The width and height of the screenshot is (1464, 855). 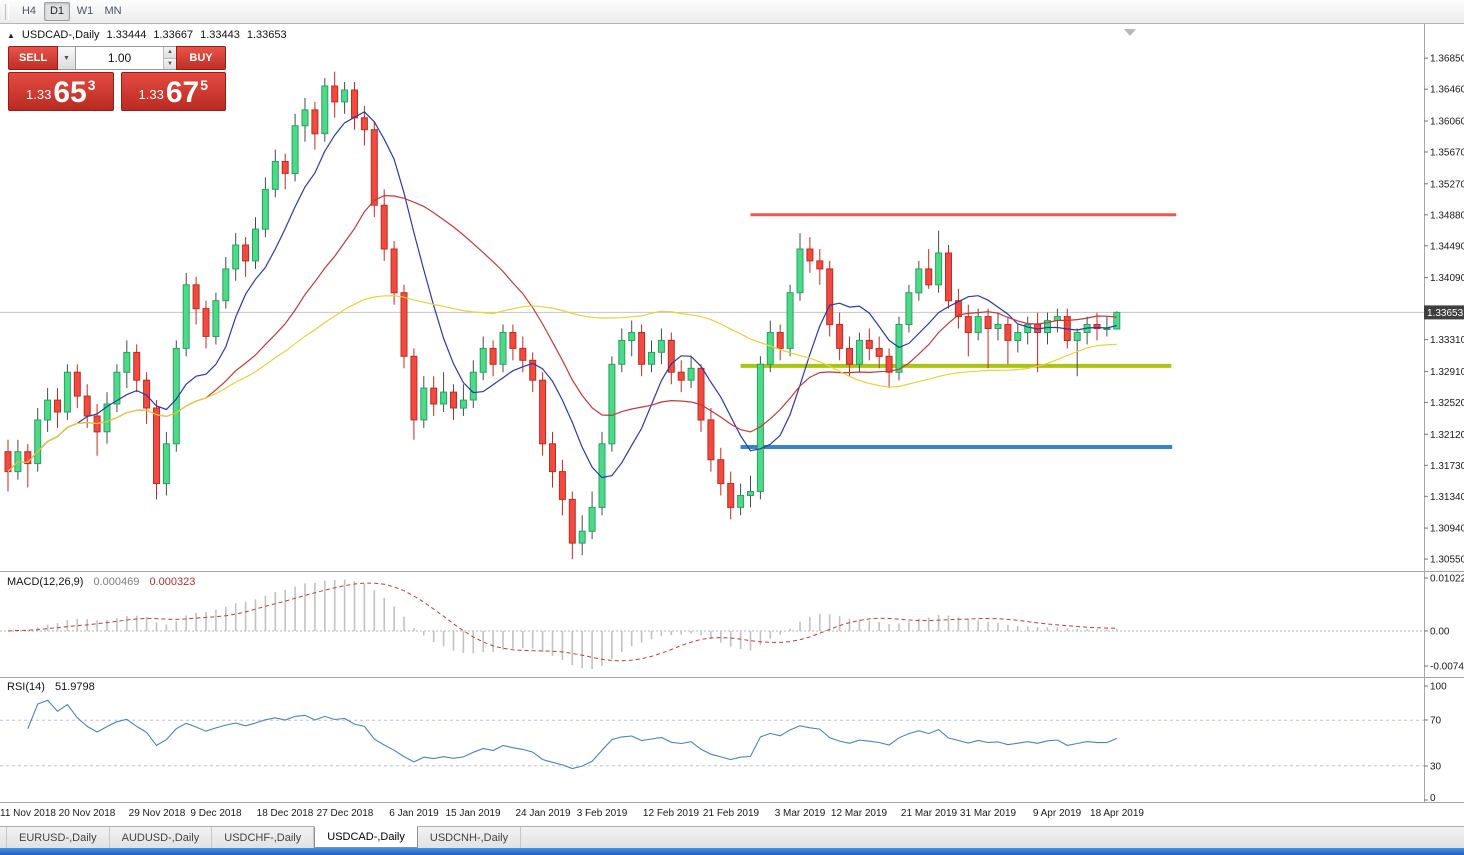 What do you see at coordinates (366, 837) in the screenshot?
I see `chart-tab-usdcad: USDCAD-,Daily` at bounding box center [366, 837].